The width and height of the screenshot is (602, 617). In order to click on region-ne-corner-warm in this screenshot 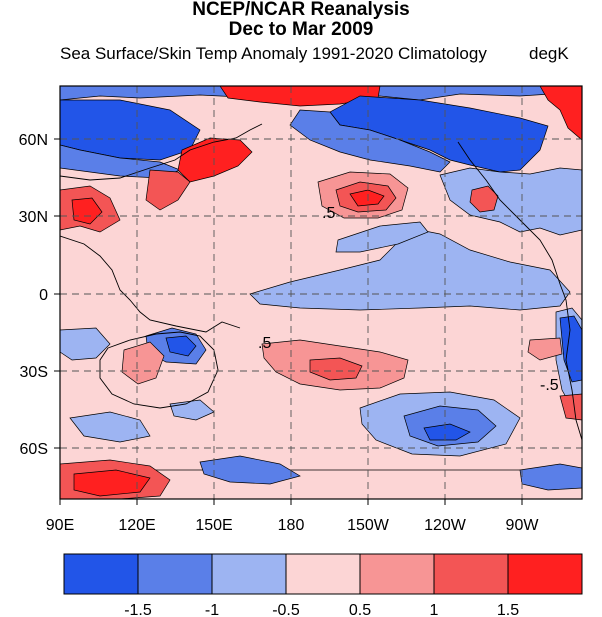, I will do `click(560, 113)`.